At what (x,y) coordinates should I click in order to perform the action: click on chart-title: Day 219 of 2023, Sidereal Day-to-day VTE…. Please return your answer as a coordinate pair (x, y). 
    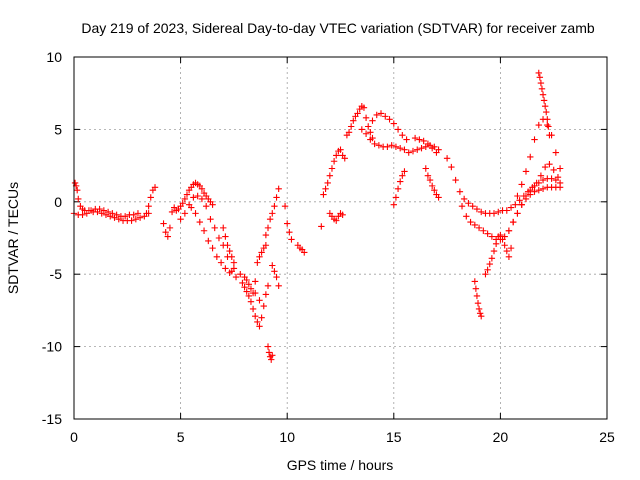
    Looking at the image, I should click on (337, 28).